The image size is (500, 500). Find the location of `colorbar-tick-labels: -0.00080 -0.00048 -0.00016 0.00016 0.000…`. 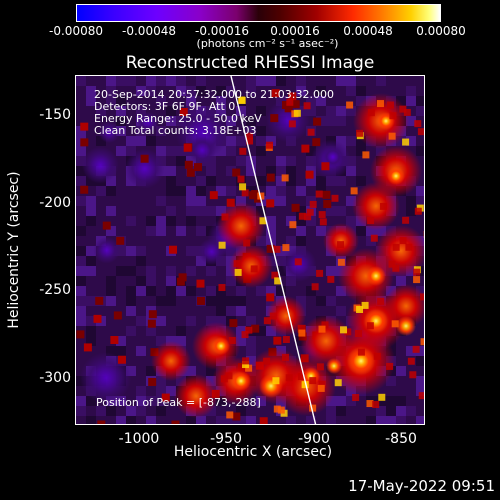

colorbar-tick-labels: -0.00080 -0.00048 -0.00016 0.00016 0.000… is located at coordinates (250, 32).